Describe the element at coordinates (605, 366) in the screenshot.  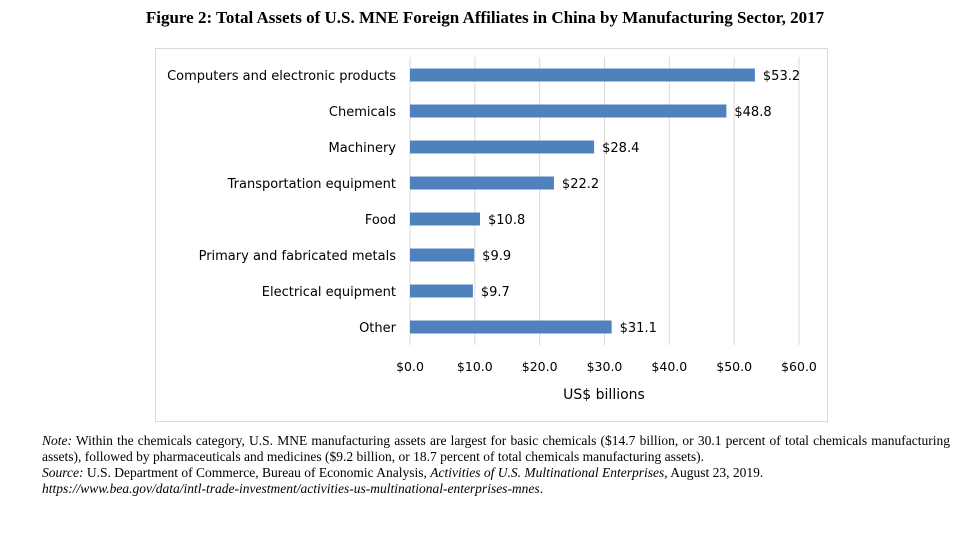
I see `x-tick-label: $30.0` at that location.